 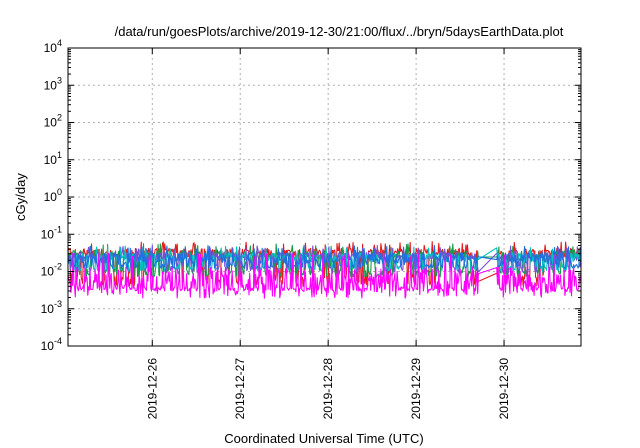 What do you see at coordinates (152, 389) in the screenshot?
I see `x-tick-label: 2019-12-26` at bounding box center [152, 389].